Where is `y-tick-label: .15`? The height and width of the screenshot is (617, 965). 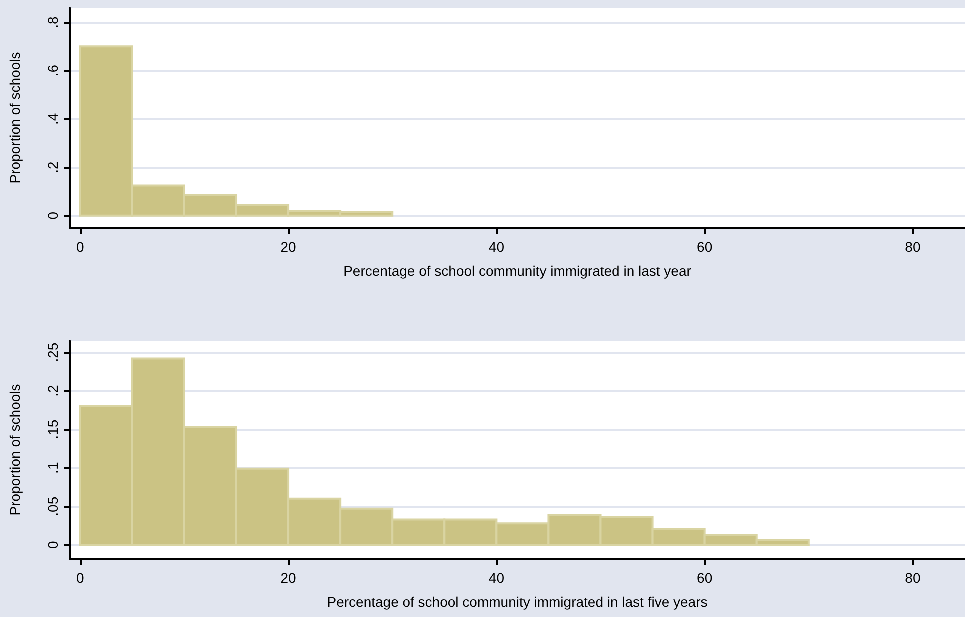
y-tick-label: .15 is located at coordinates (53, 430).